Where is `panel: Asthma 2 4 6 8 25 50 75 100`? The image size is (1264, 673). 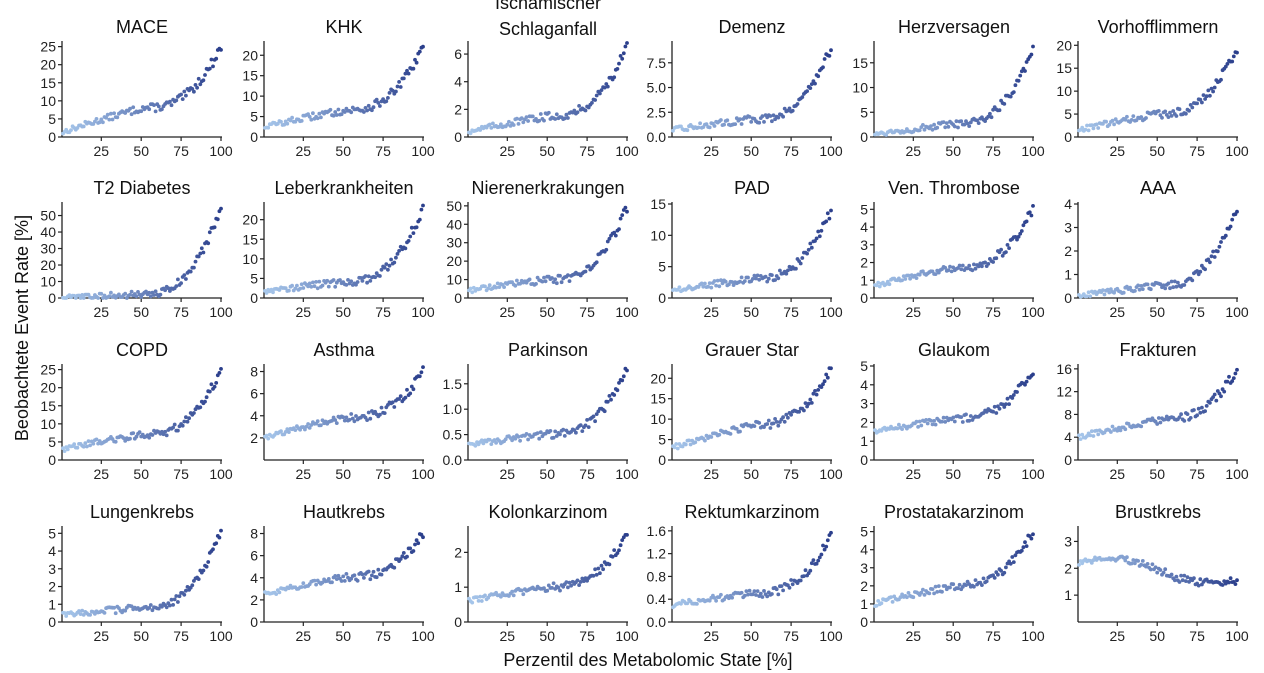
panel: Asthma 2 4 6 8 25 50 75 100 is located at coordinates (342, 411).